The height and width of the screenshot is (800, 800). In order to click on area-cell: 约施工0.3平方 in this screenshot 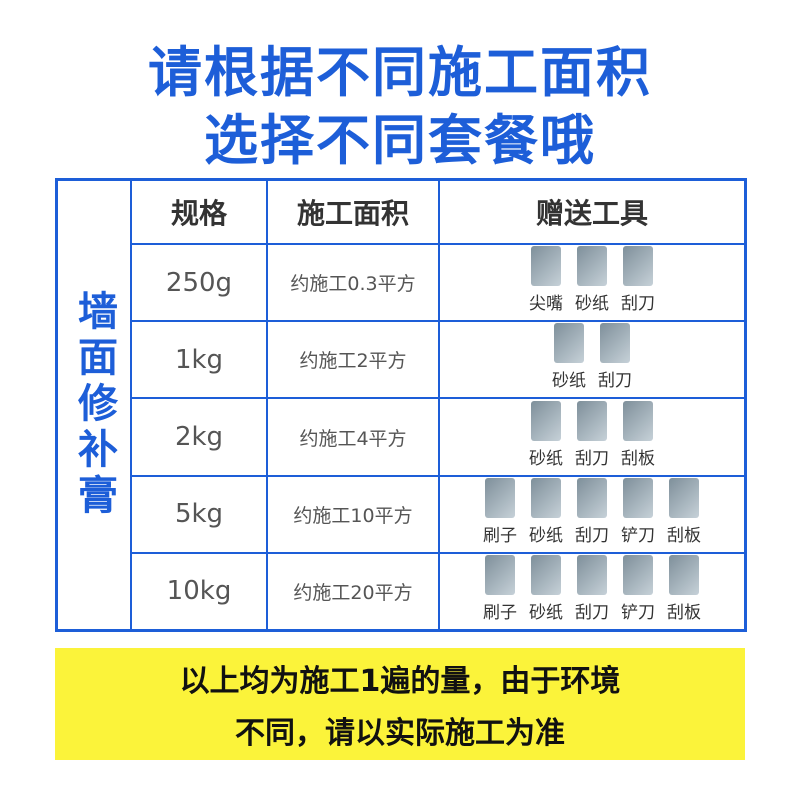, I will do `click(354, 283)`.